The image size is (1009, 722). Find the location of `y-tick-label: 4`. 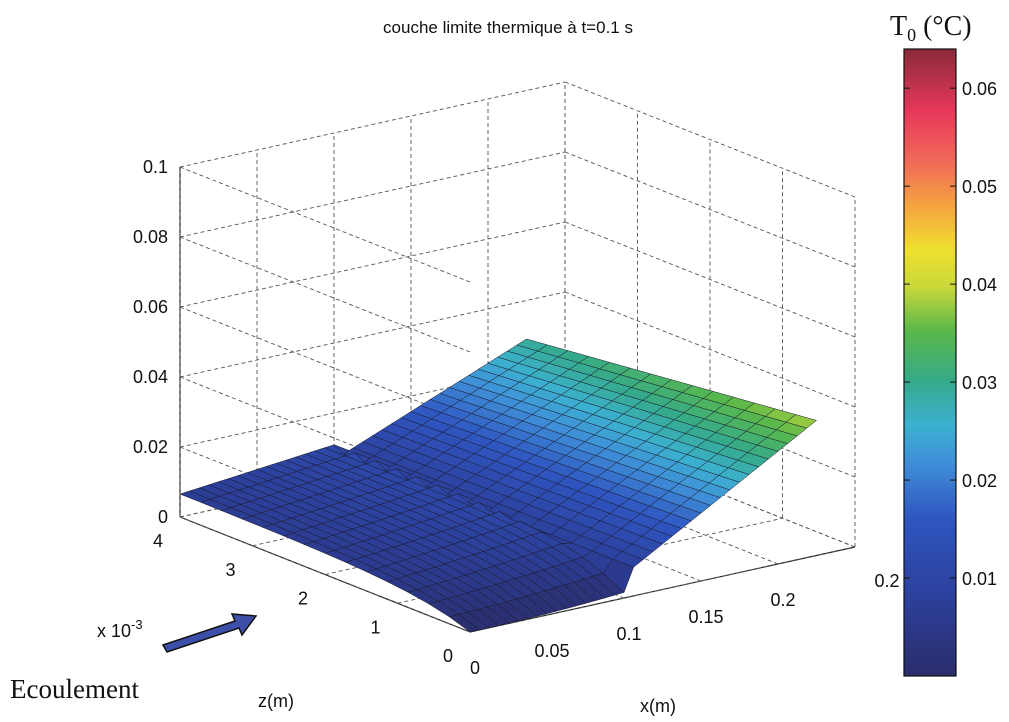

y-tick-label: 4 is located at coordinates (158, 541).